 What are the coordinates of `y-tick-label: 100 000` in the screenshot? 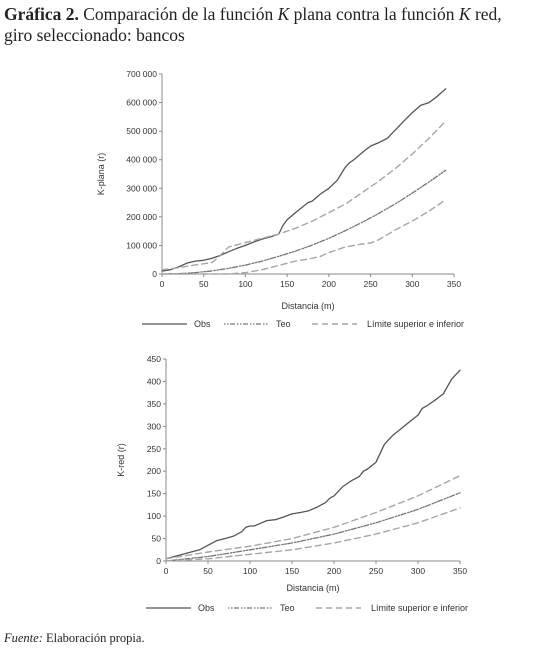 It's located at (141, 245).